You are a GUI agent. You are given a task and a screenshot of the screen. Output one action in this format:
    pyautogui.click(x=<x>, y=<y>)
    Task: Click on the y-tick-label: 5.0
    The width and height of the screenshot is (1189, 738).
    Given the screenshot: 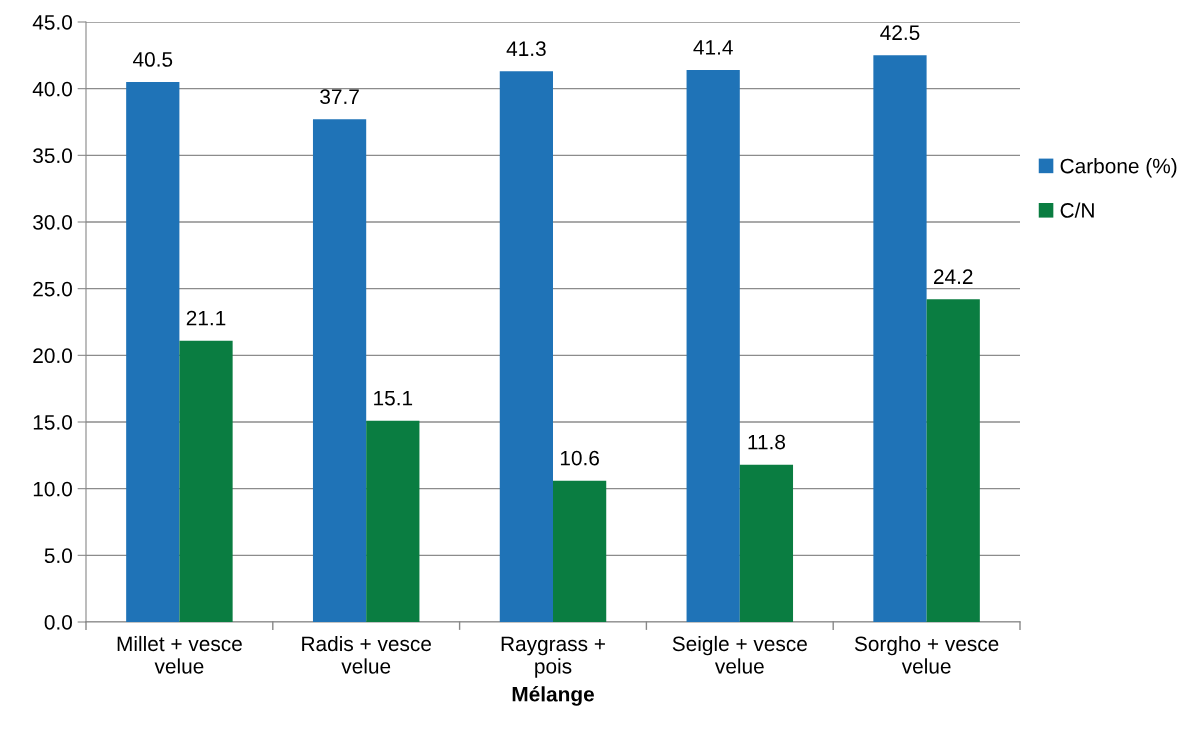 What is the action you would take?
    pyautogui.click(x=58, y=556)
    